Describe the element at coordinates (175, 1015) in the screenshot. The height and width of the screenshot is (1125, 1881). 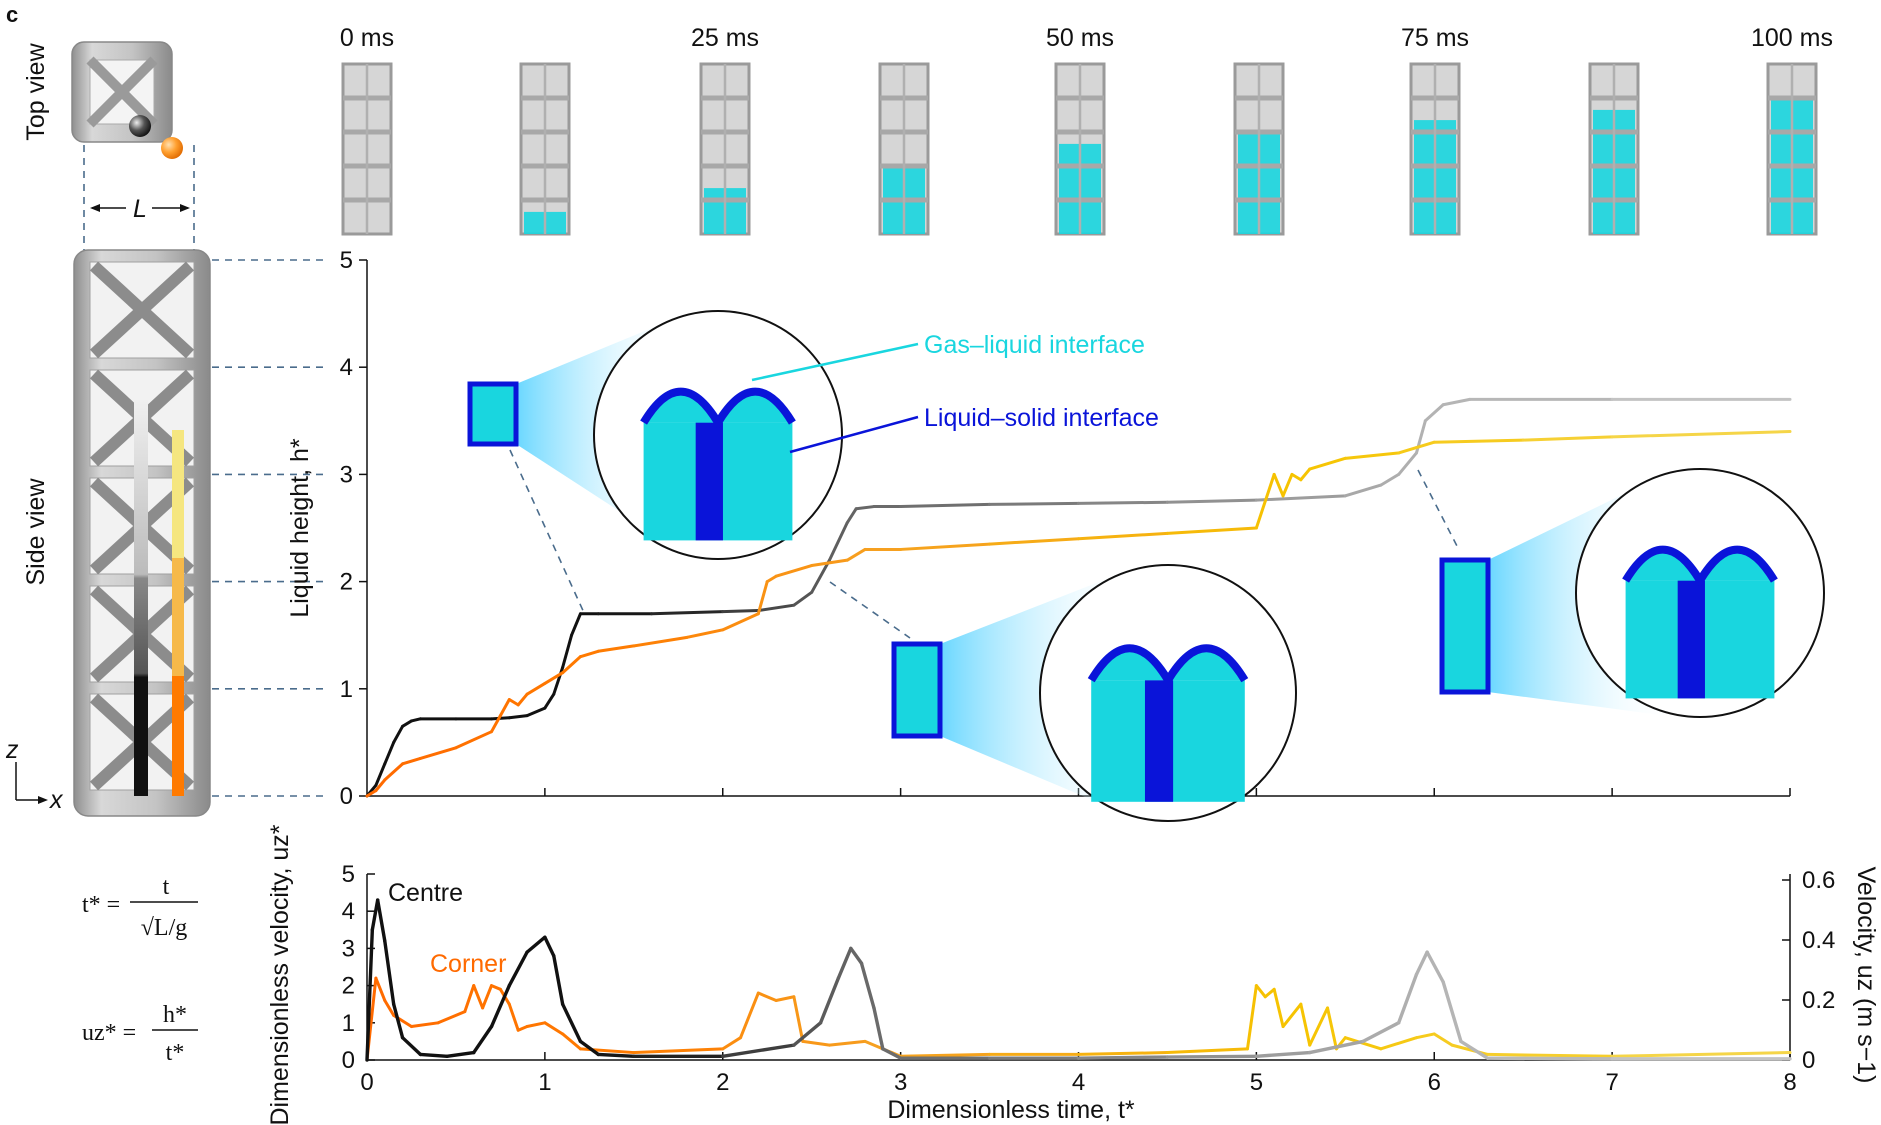
I see `u-star-num: h*` at that location.